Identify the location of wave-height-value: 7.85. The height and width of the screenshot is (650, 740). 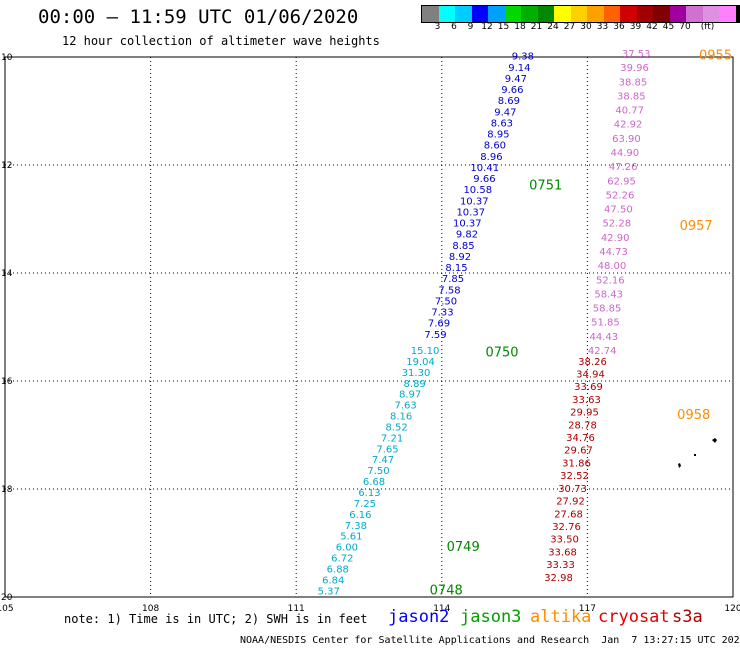
(453, 279).